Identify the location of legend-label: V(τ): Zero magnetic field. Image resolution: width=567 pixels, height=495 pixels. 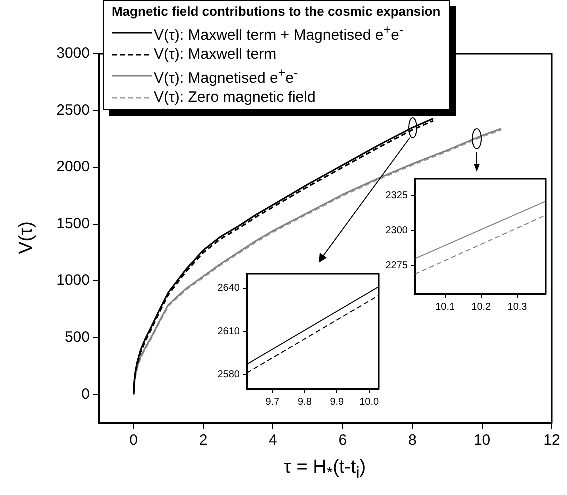
(235, 97).